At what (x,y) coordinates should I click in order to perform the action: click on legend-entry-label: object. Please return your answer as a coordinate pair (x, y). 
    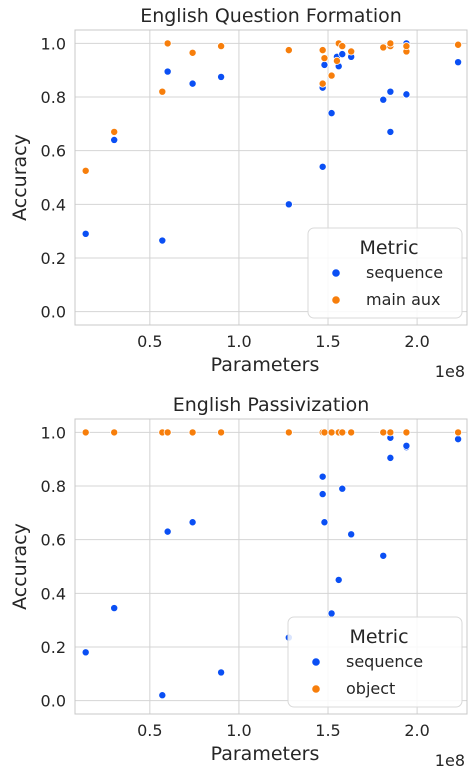
    Looking at the image, I should click on (370, 688).